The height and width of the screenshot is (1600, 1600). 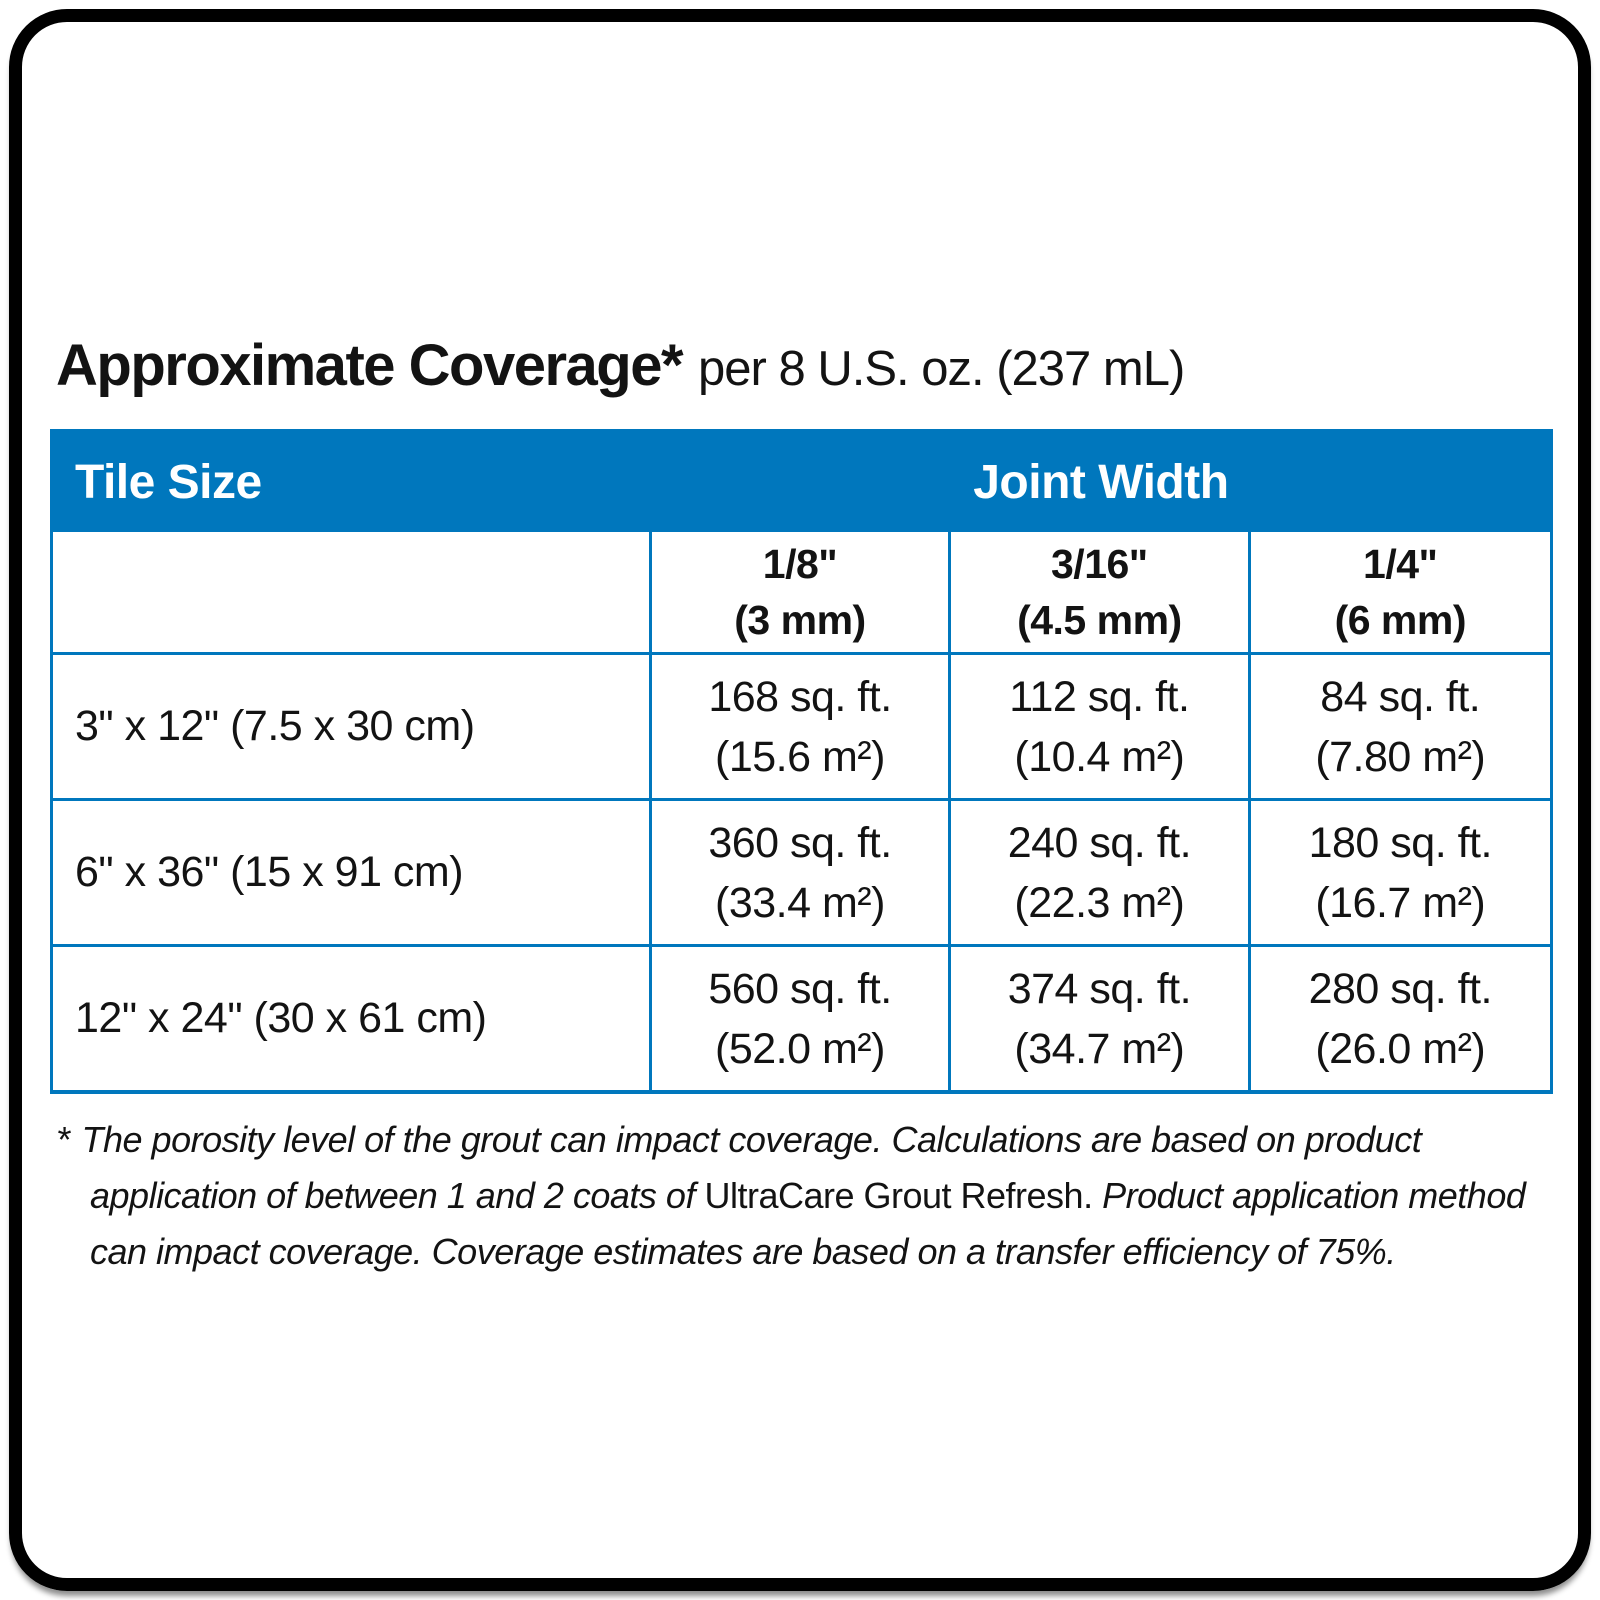 I want to click on coverage-m2: (34.7 m²), so click(x=1099, y=1048).